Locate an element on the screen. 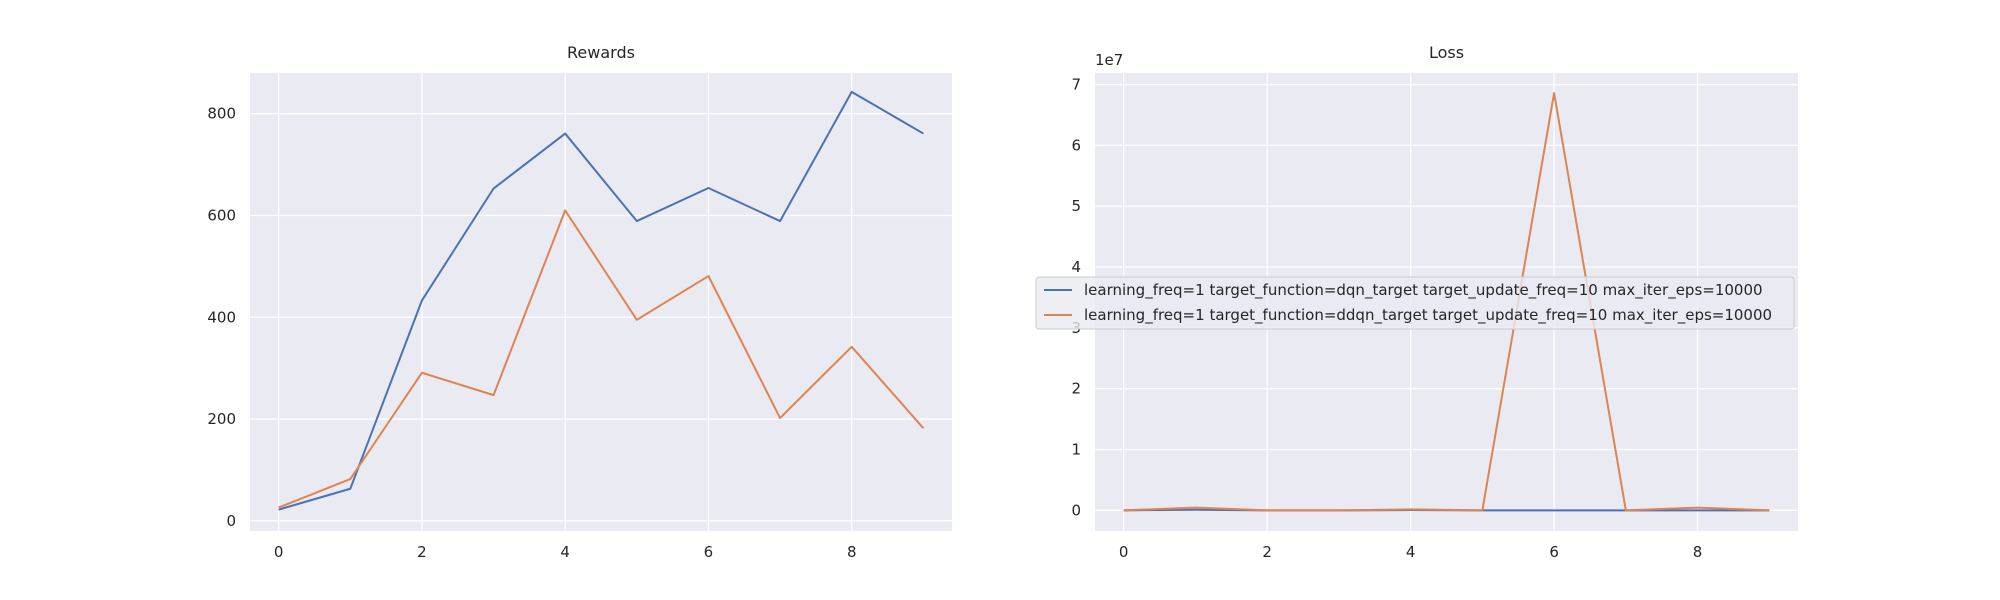  loss-x-tick-label: 6 is located at coordinates (1554, 552).